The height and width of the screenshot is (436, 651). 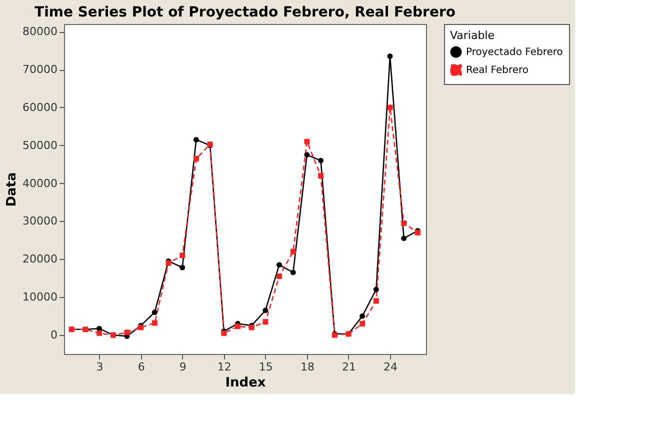 What do you see at coordinates (224, 367) in the screenshot?
I see `x-tick-label: 12` at bounding box center [224, 367].